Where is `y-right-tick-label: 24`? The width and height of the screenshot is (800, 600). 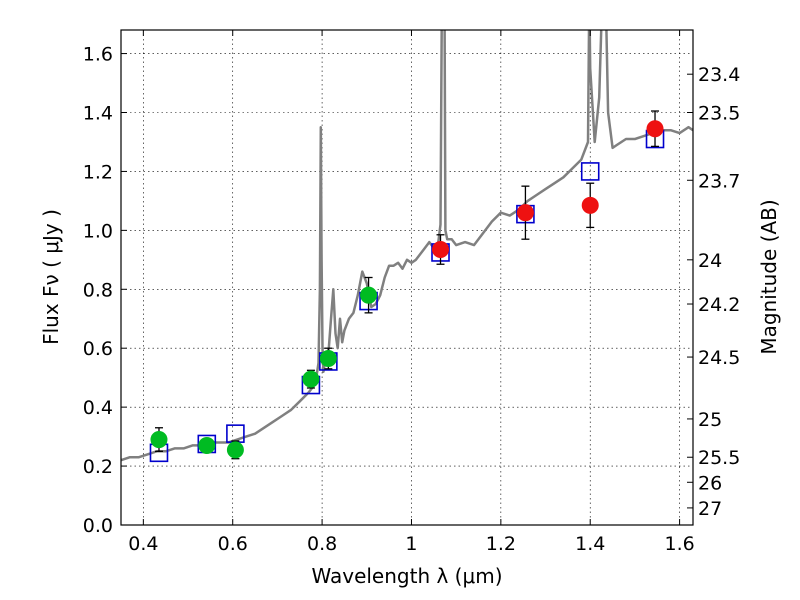
y-right-tick-label: 24 is located at coordinates (710, 261).